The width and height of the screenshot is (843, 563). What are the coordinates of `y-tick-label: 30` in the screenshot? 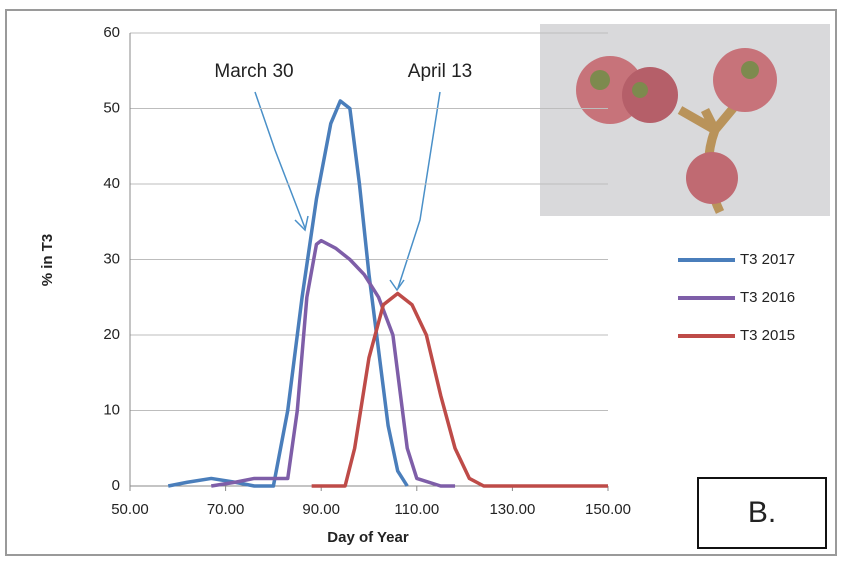 It's located at (111, 258).